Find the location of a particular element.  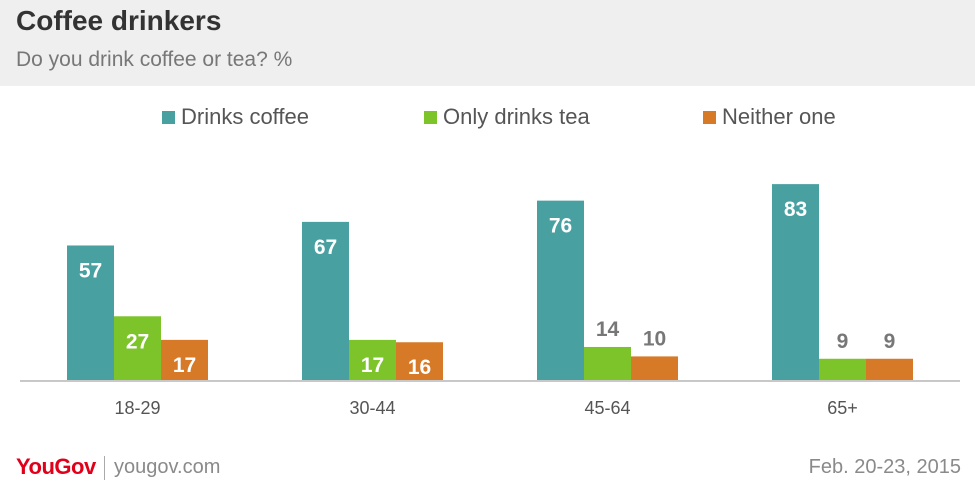

legend-item-tea: Only drinks tea is located at coordinates (507, 117).